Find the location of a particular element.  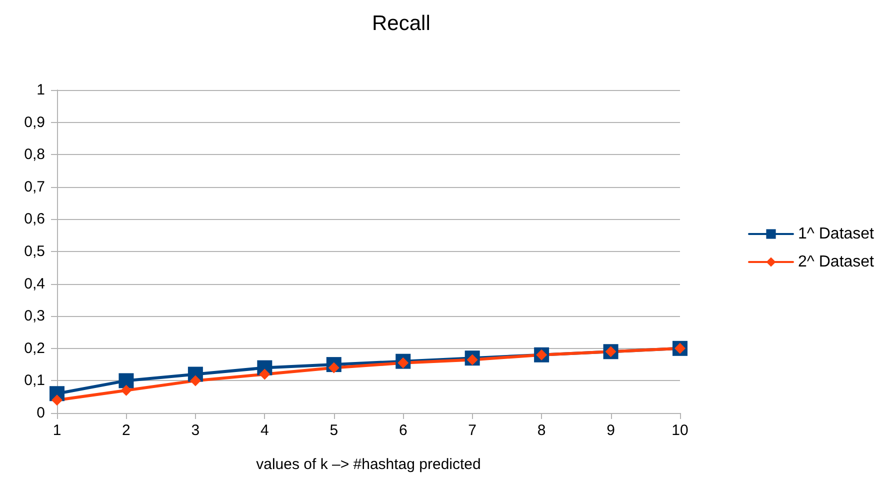

x-tick-label: 5 is located at coordinates (334, 430).